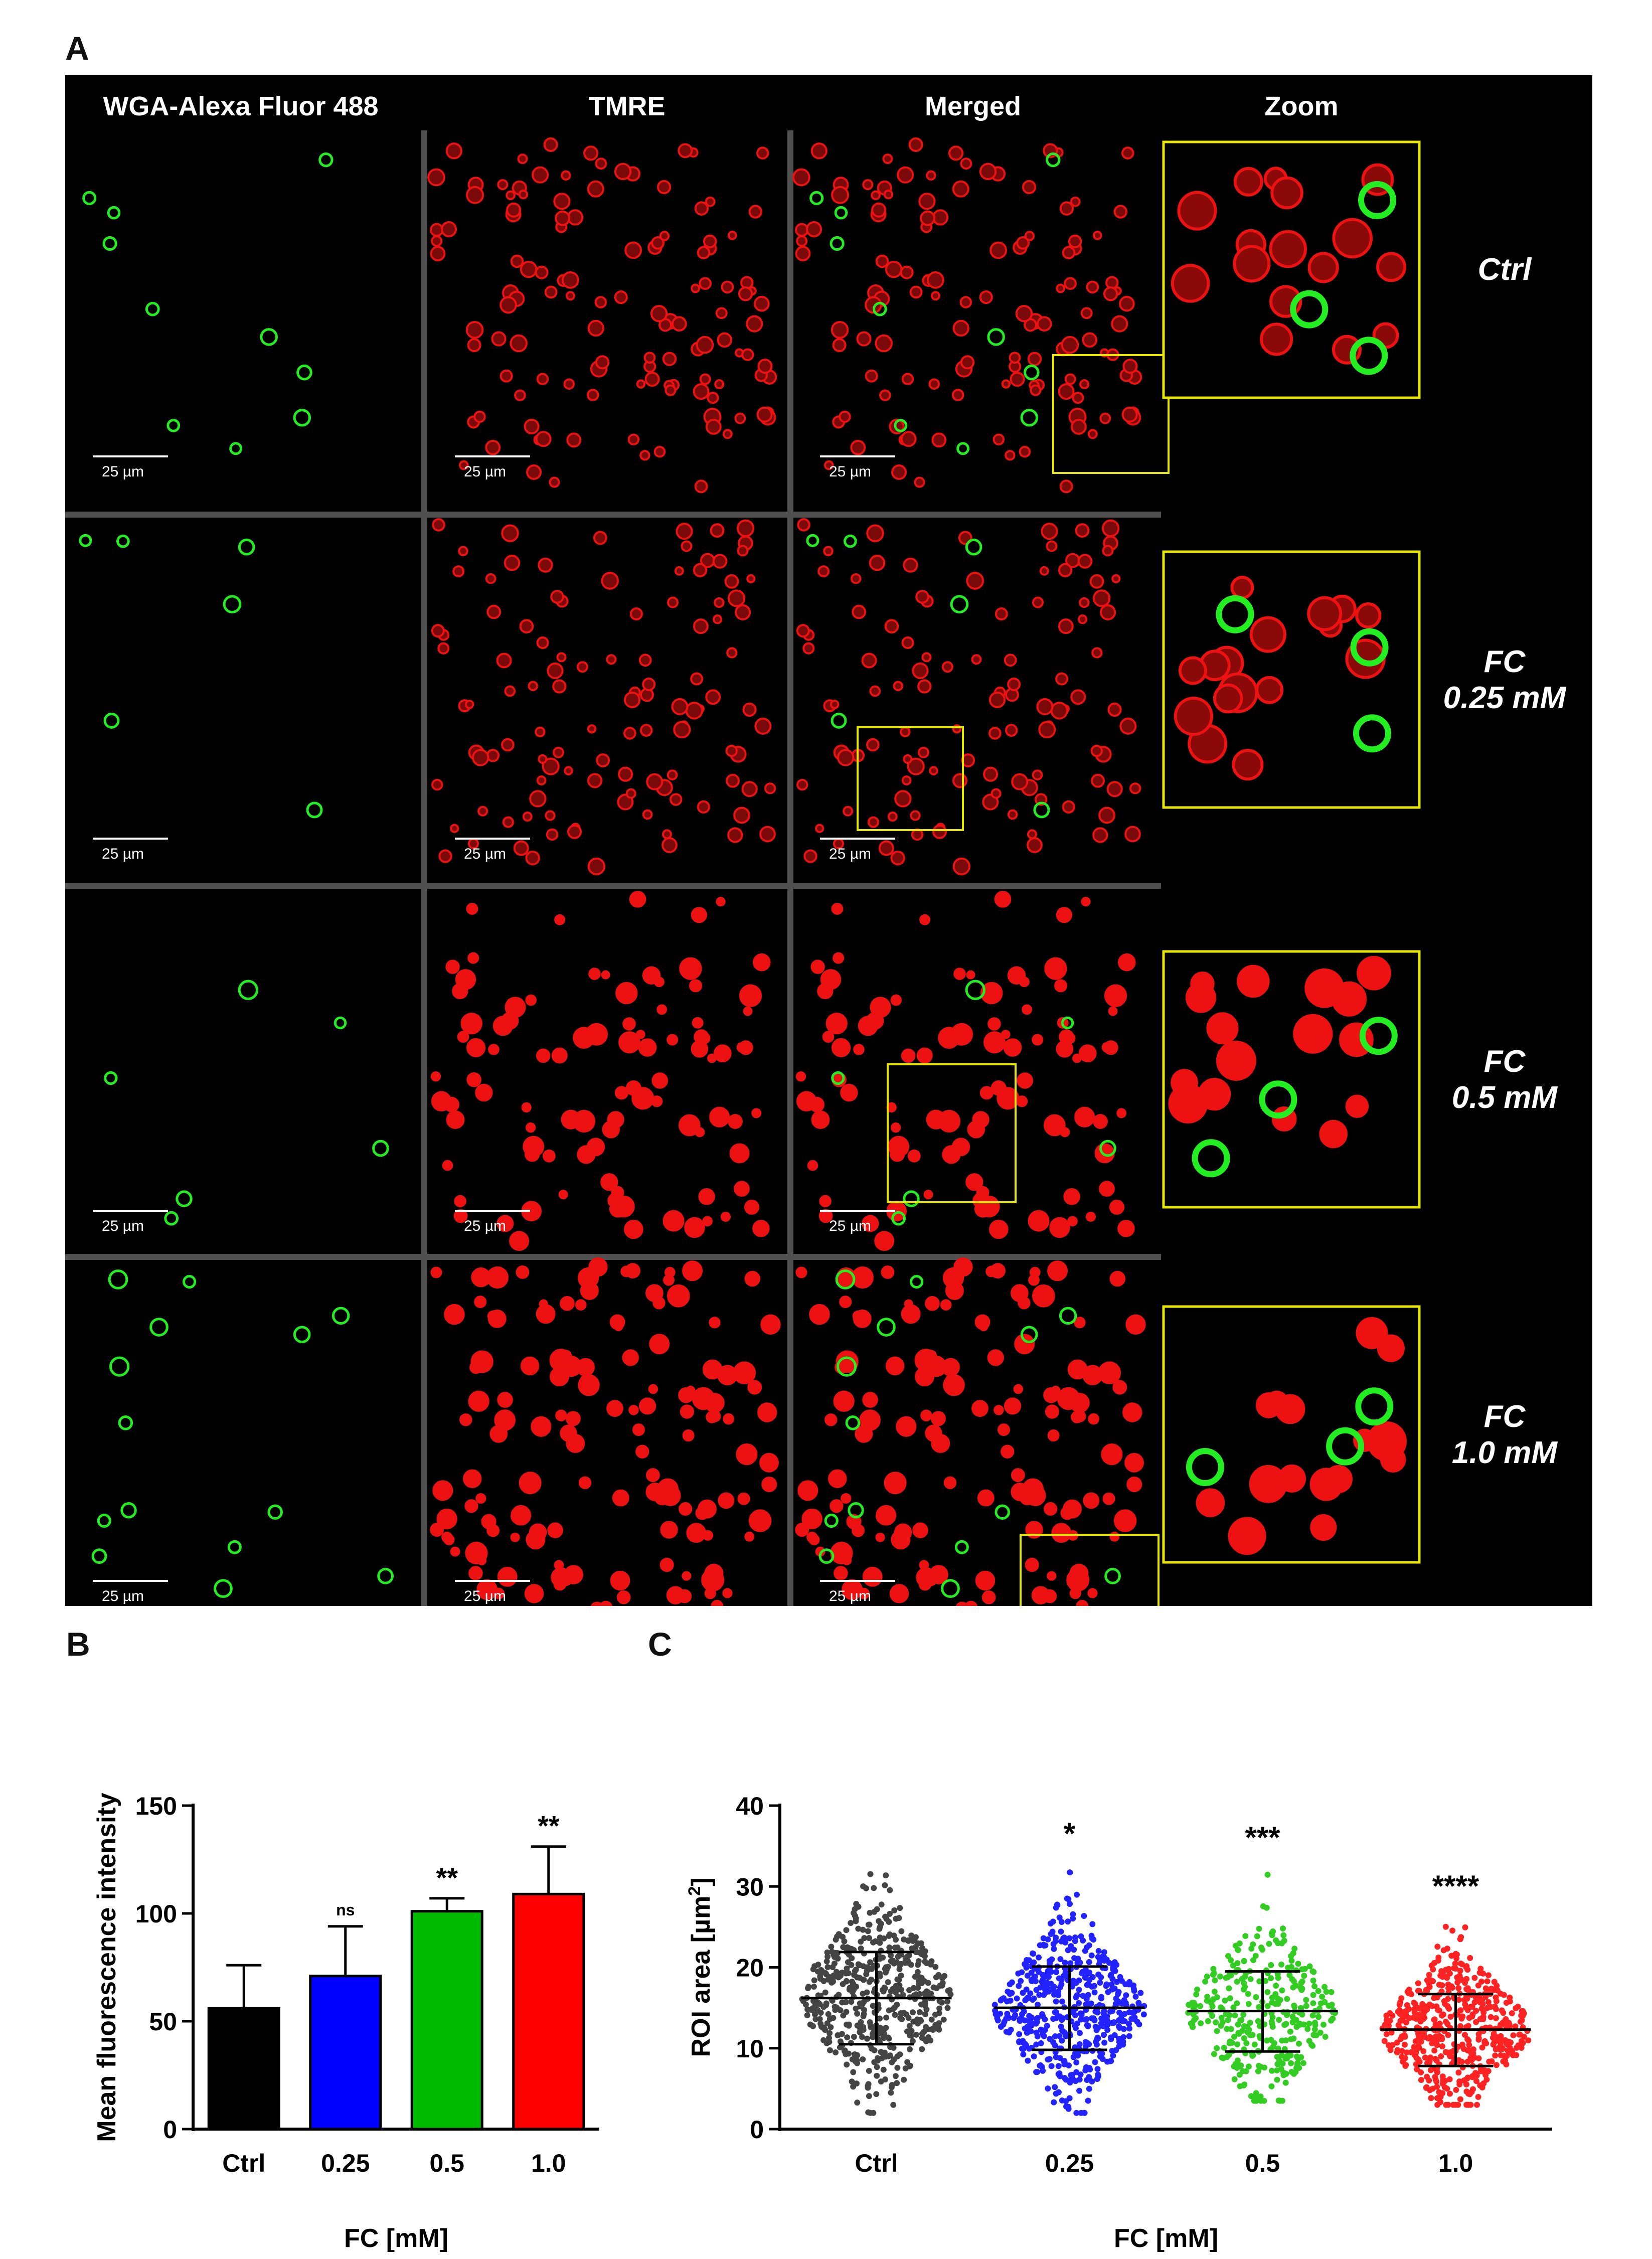 Image resolution: width=1652 pixels, height=2259 pixels. I want to click on scale-bar-label: 25 µm, so click(123, 1596).